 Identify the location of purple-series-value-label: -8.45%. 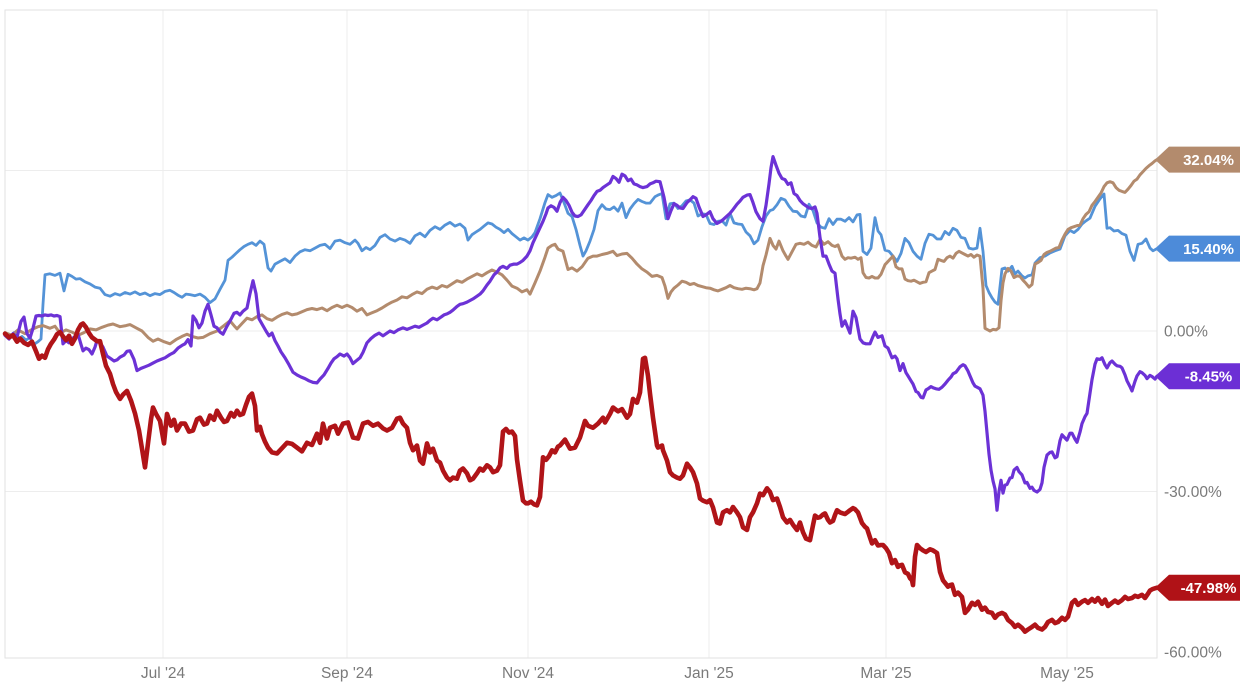
(1209, 377).